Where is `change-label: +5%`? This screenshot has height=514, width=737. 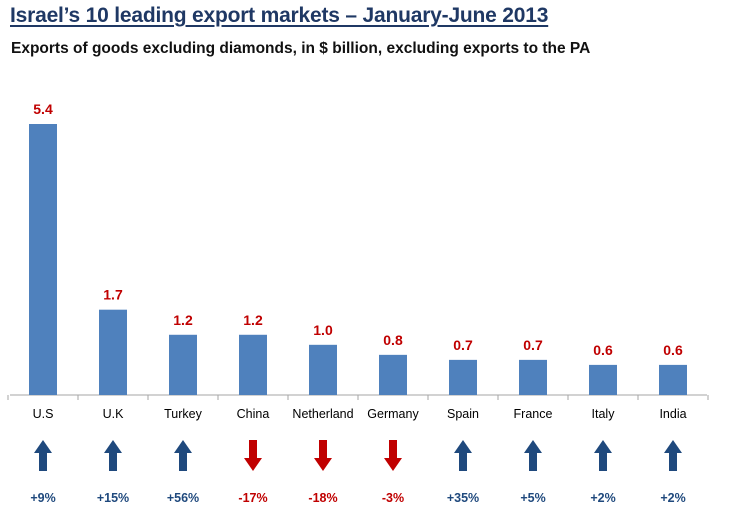 change-label: +5% is located at coordinates (532, 498).